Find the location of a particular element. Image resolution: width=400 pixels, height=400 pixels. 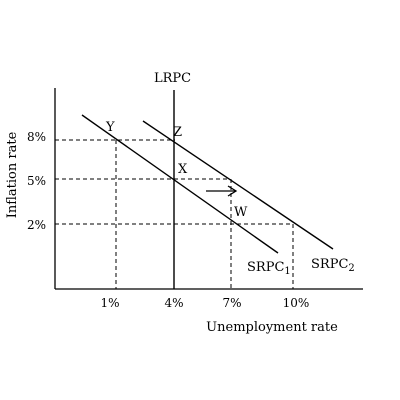

x-axis-title: Unemployment rate is located at coordinates (272, 327).